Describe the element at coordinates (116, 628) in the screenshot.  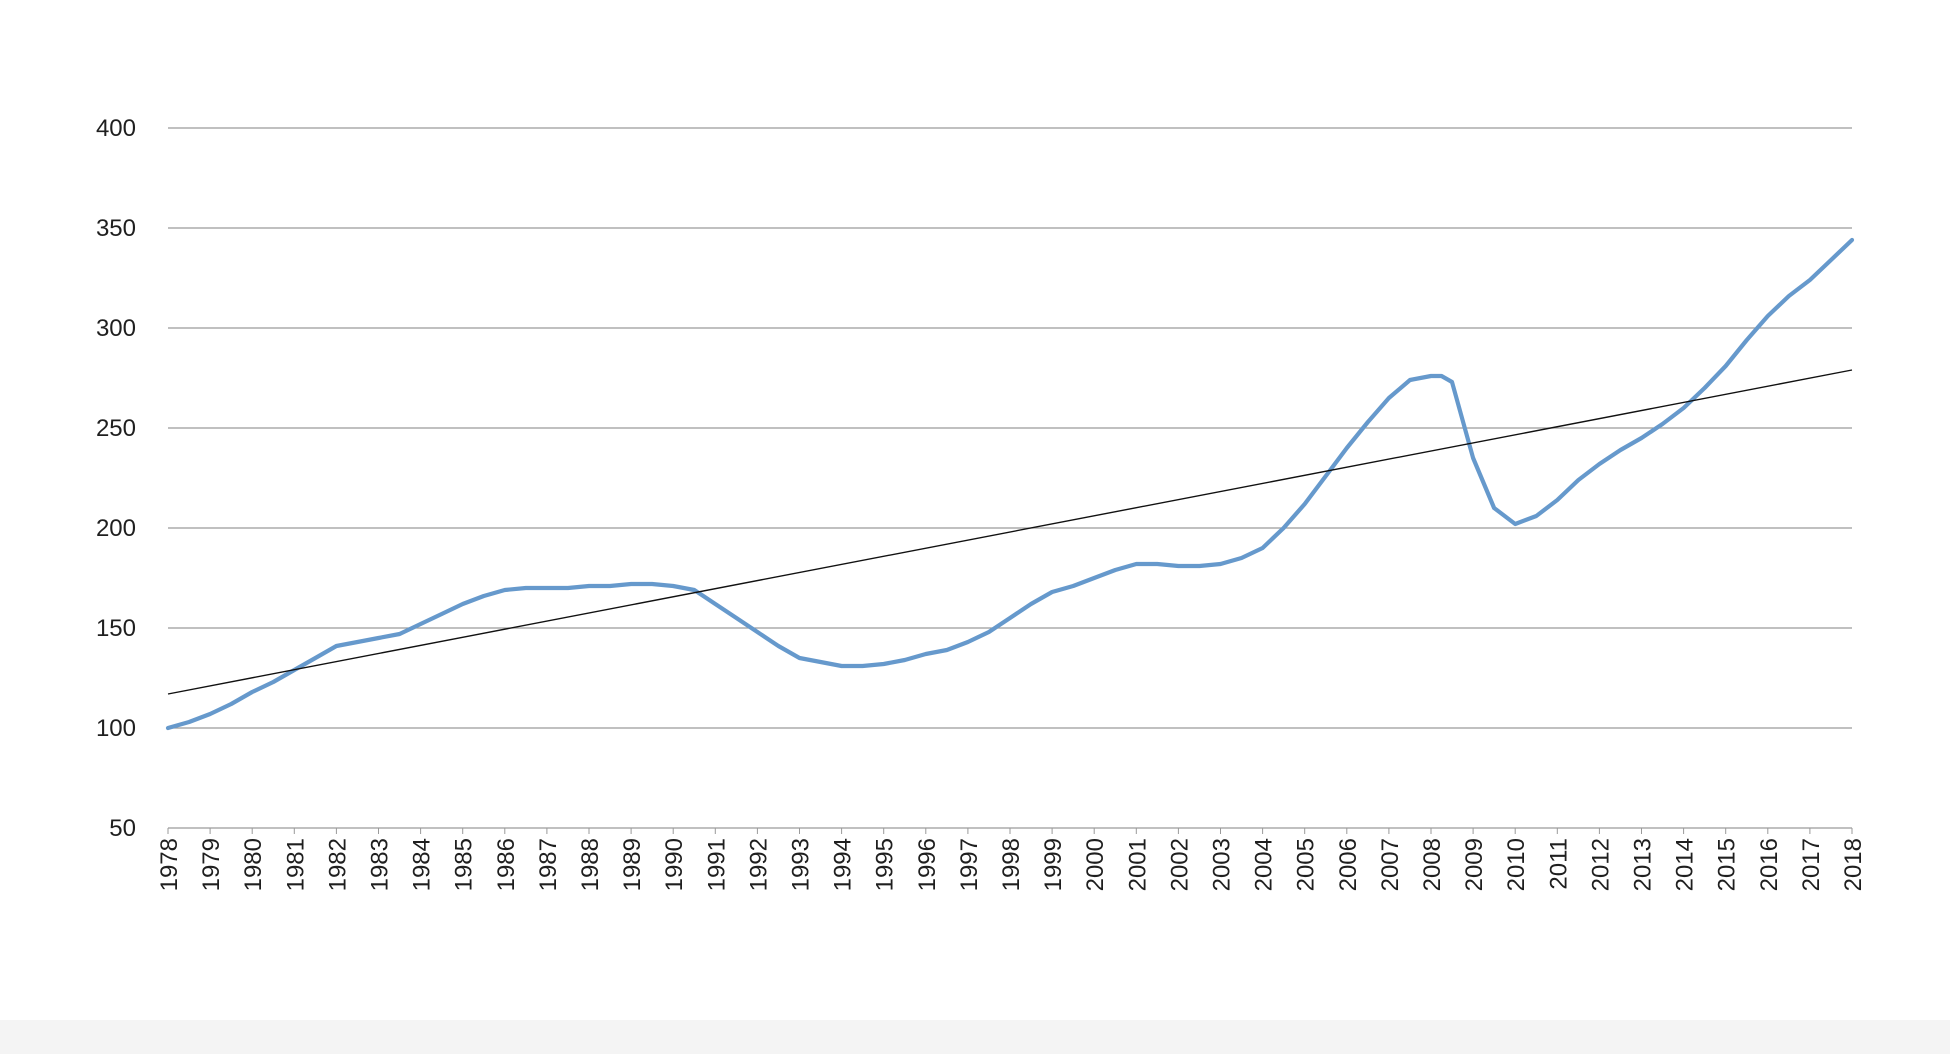
I see `y-tick-label: 150` at that location.